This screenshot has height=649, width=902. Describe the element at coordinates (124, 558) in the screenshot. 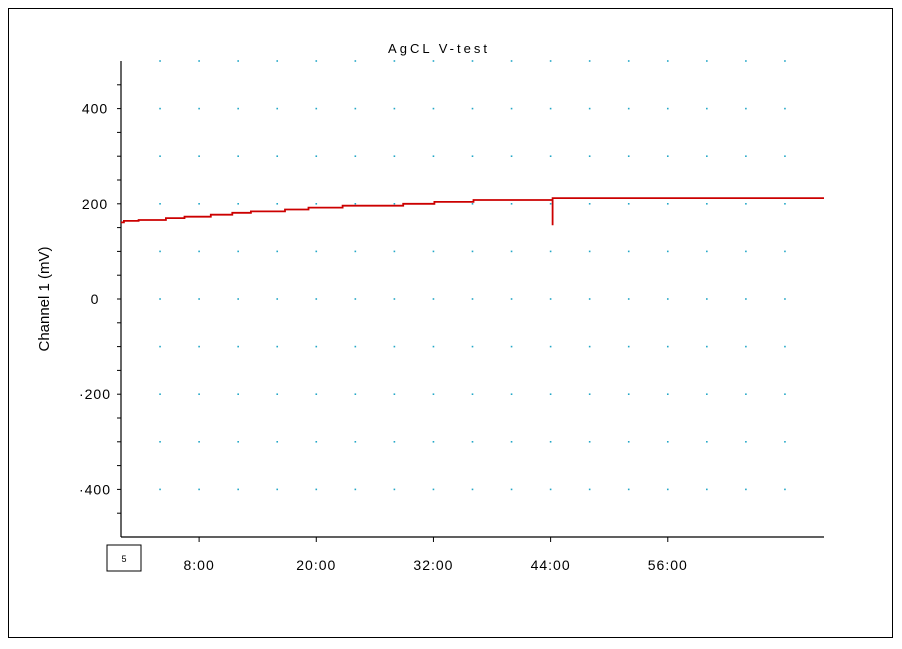

I see `start-marker-box` at that location.